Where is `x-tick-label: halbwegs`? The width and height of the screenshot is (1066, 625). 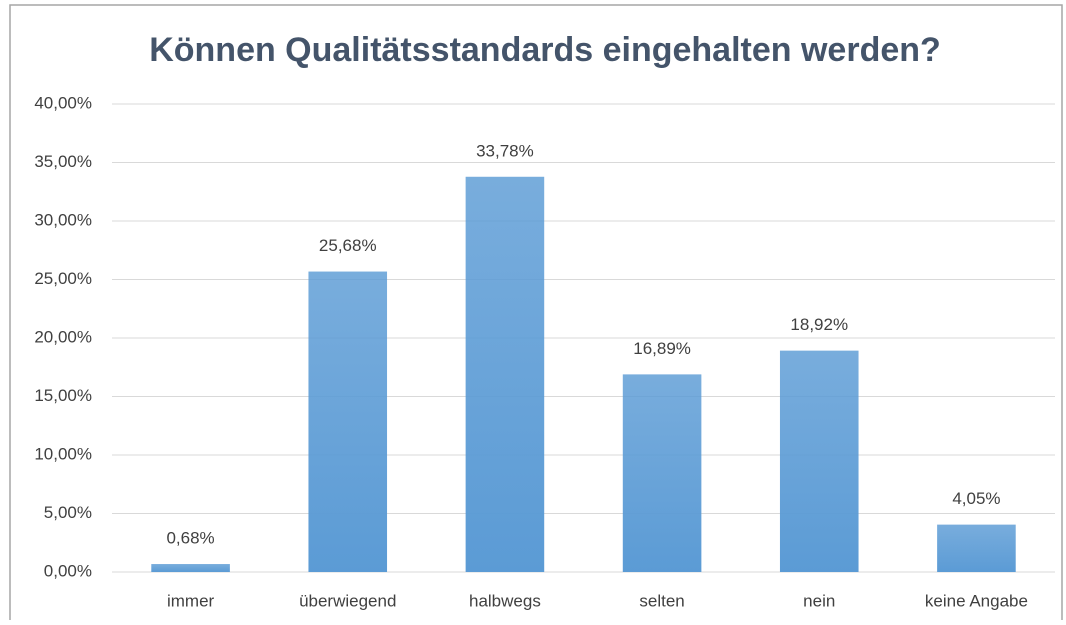
x-tick-label: halbwegs is located at coordinates (505, 600).